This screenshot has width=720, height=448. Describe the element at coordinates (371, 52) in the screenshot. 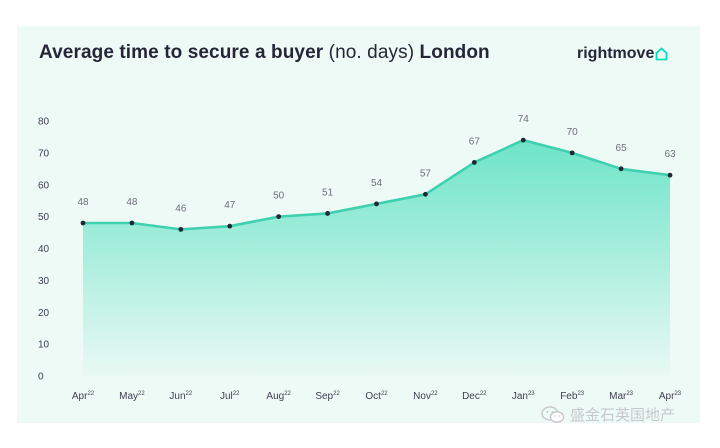

I see `title-unit: (no. days)` at that location.